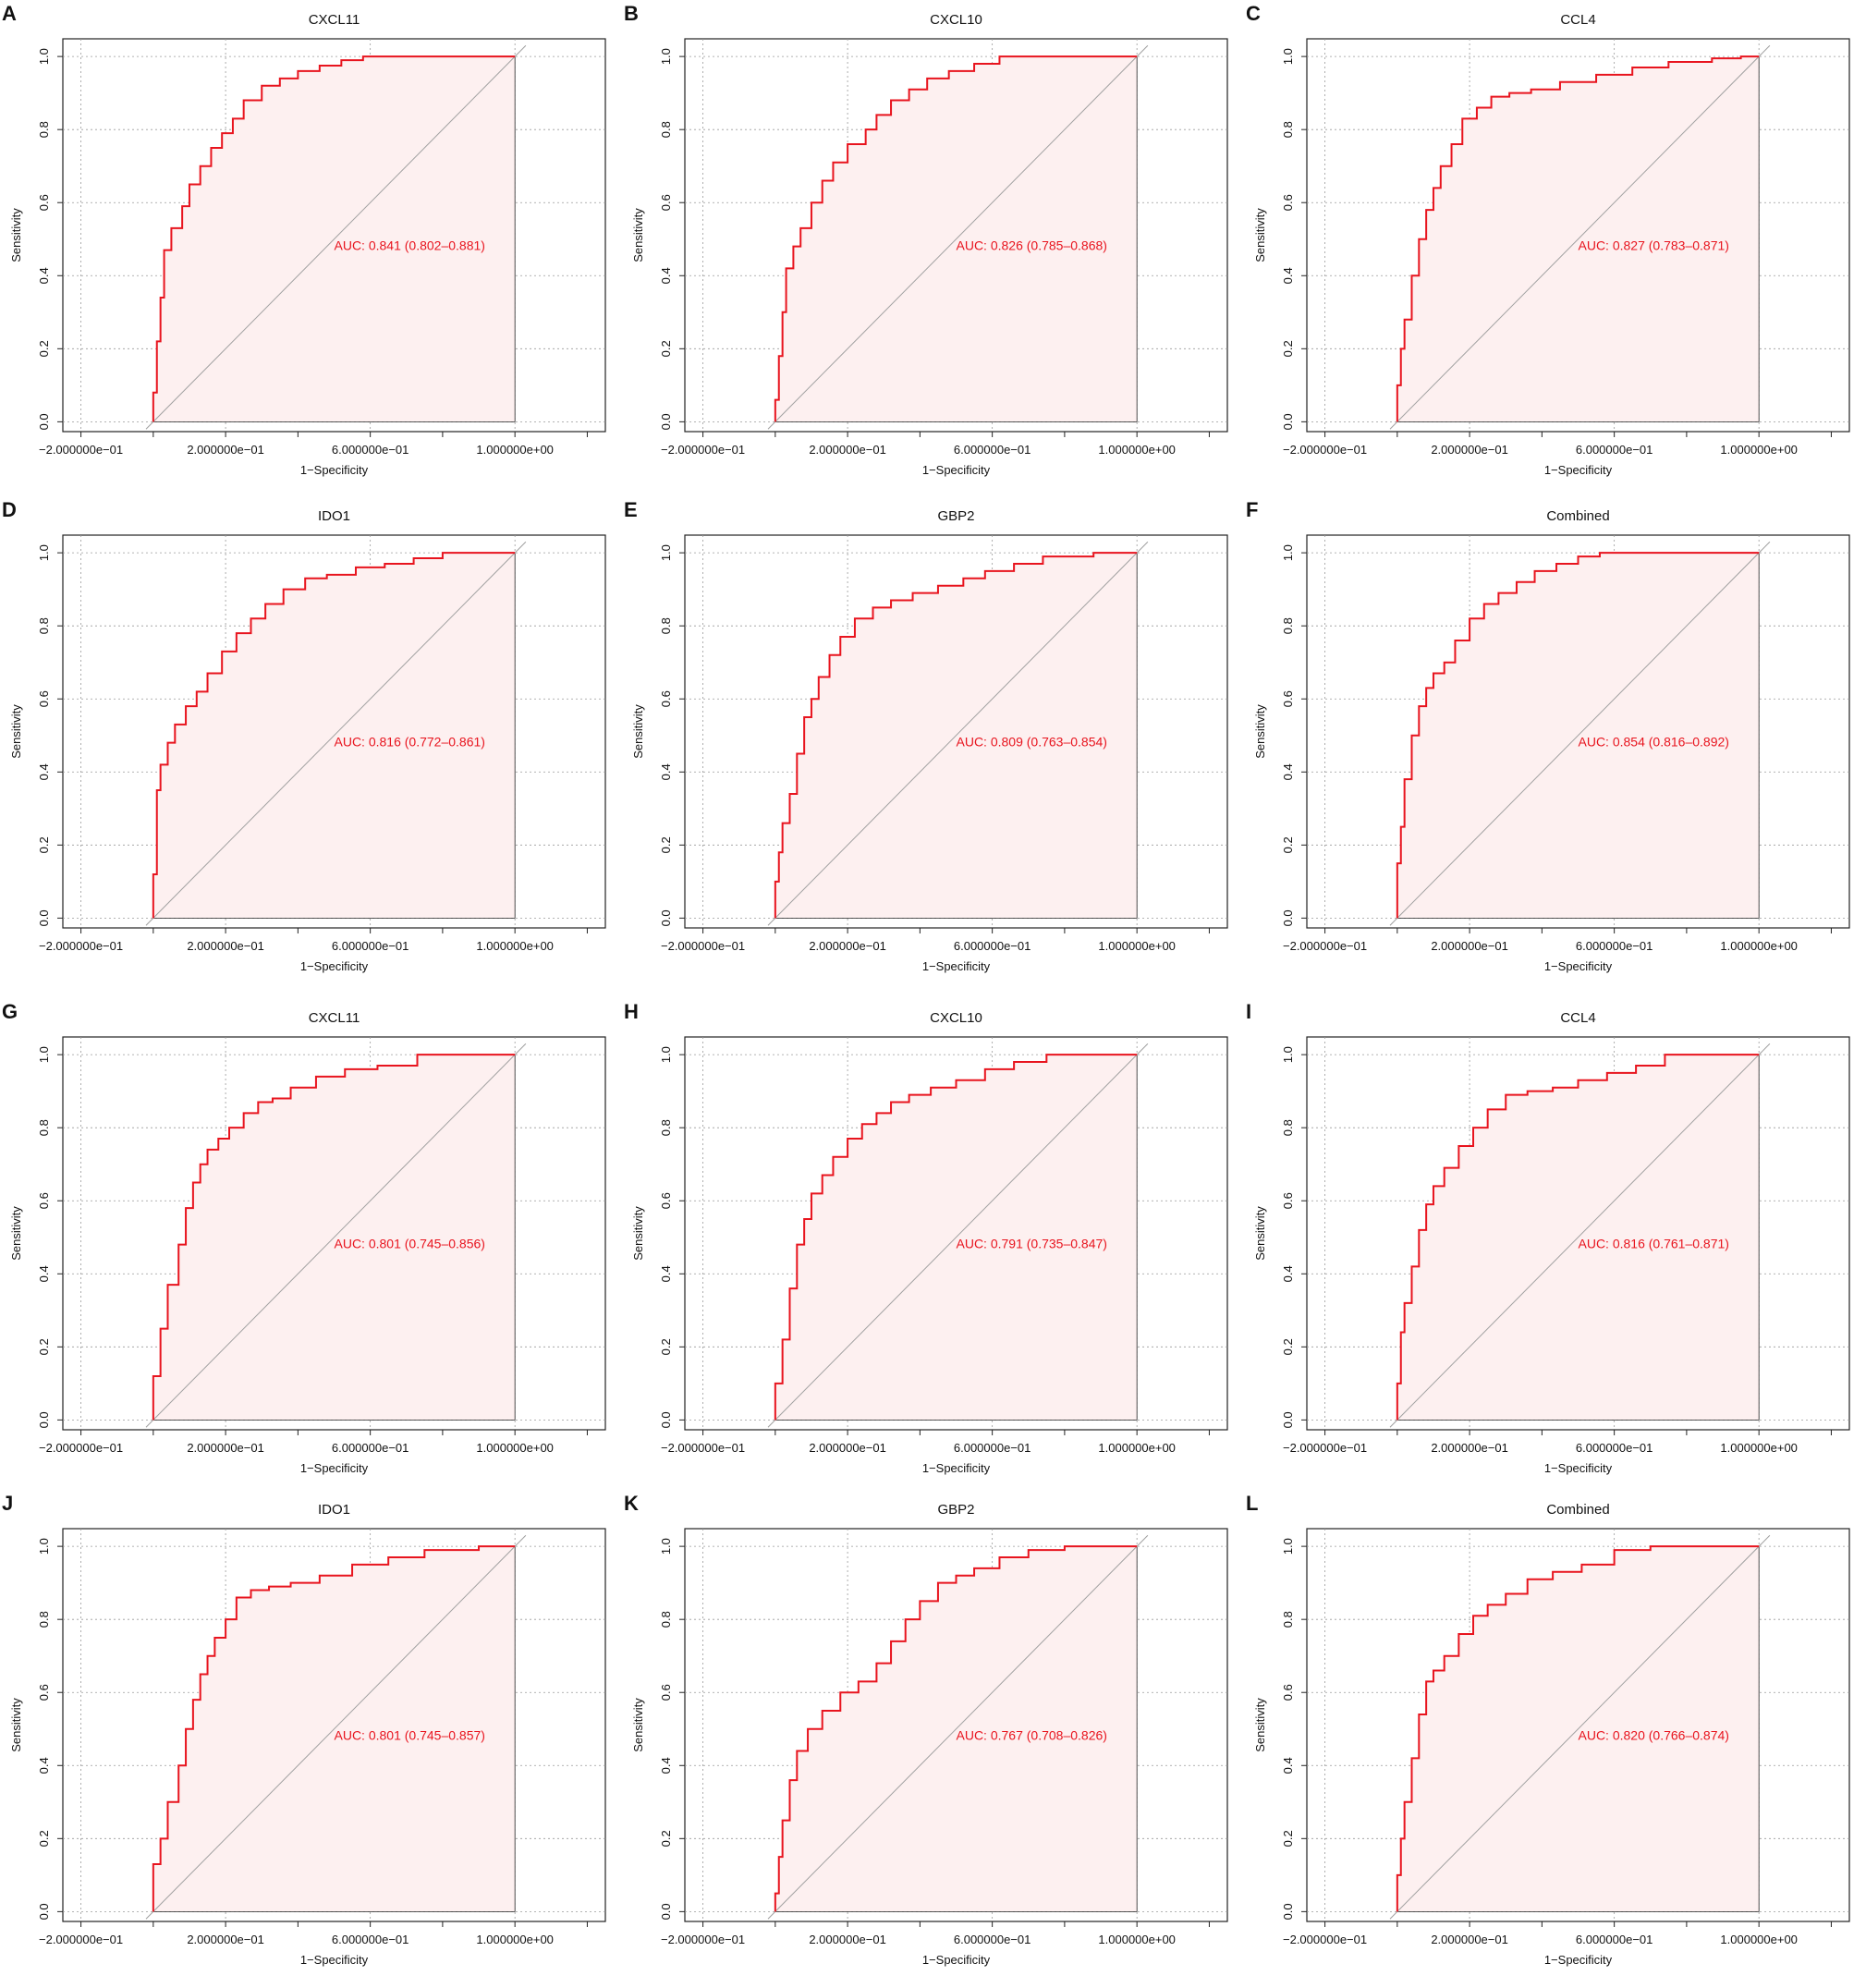 This screenshot has width=1866, height=1988. What do you see at coordinates (1654, 245) in the screenshot?
I see `auc-annotation: AUC: 0.827 (0.783–0.871)` at bounding box center [1654, 245].